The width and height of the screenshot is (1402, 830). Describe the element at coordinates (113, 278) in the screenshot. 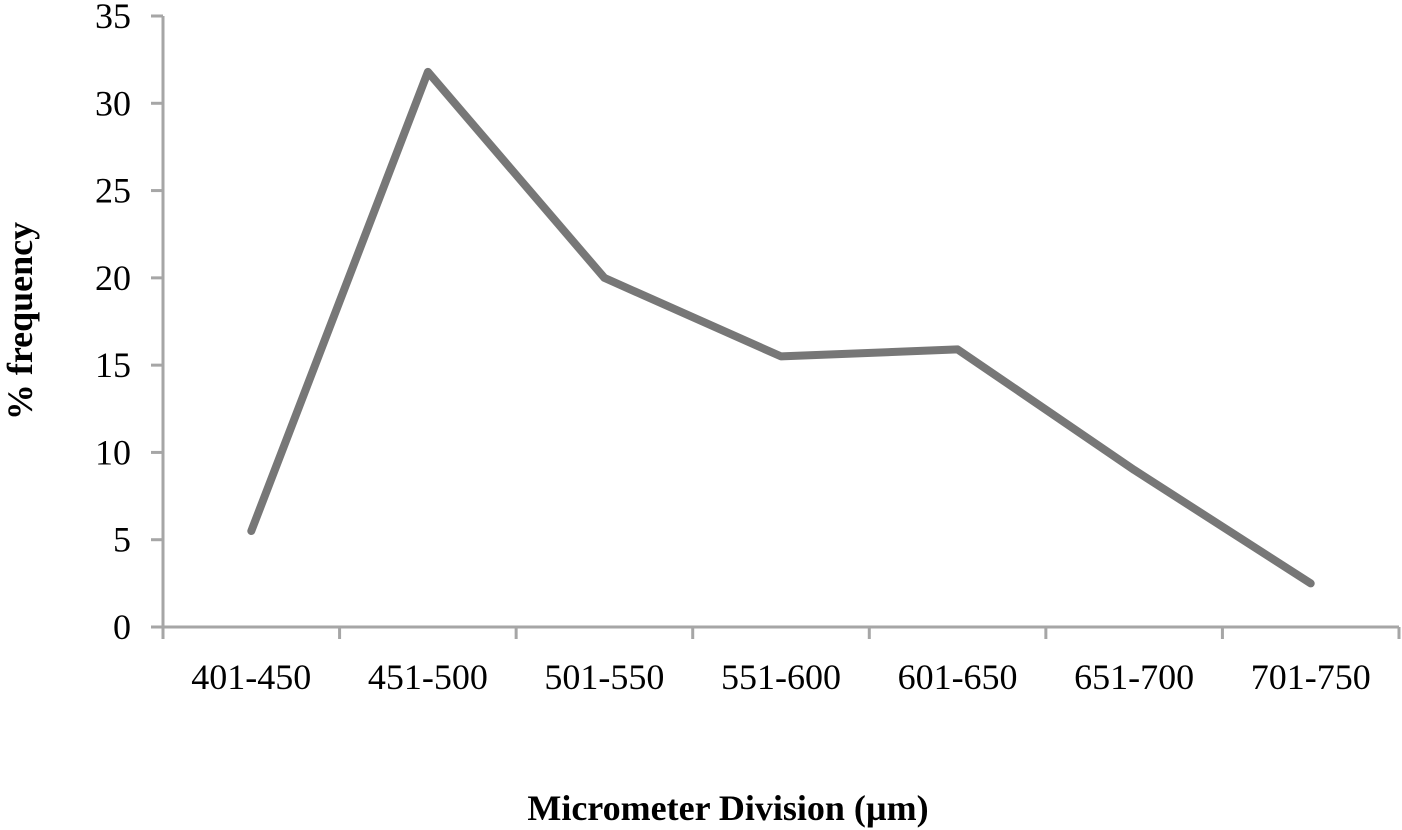

I see `y-tick-label: 20` at that location.